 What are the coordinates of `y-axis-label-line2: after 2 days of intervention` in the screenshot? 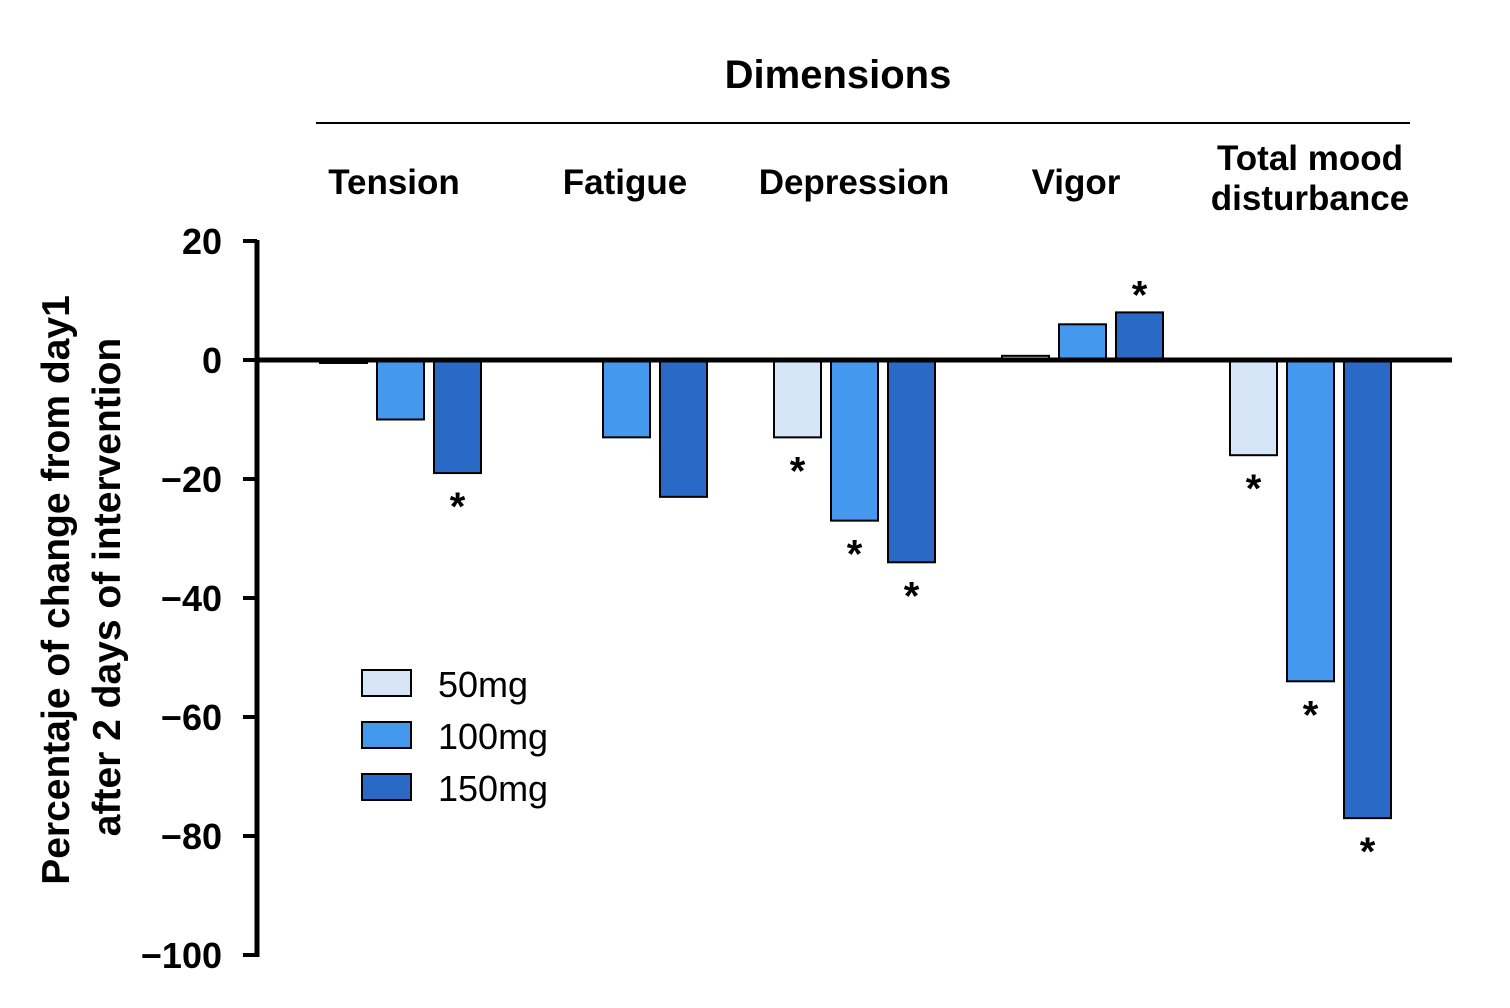 It's located at (107, 587).